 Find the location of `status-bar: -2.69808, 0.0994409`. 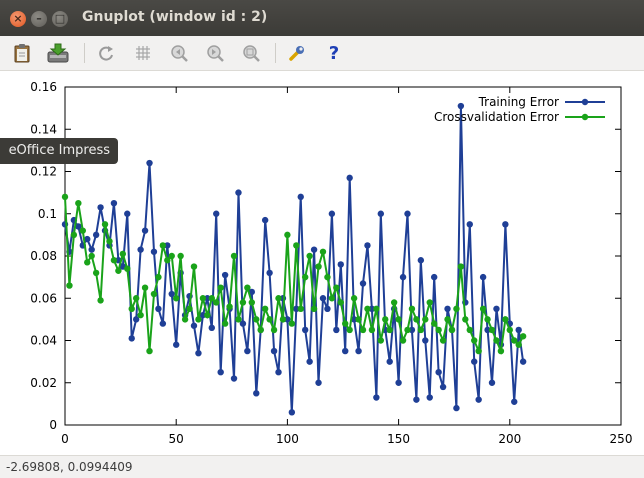

status-bar: -2.69808, 0.0994409 is located at coordinates (322, 466).